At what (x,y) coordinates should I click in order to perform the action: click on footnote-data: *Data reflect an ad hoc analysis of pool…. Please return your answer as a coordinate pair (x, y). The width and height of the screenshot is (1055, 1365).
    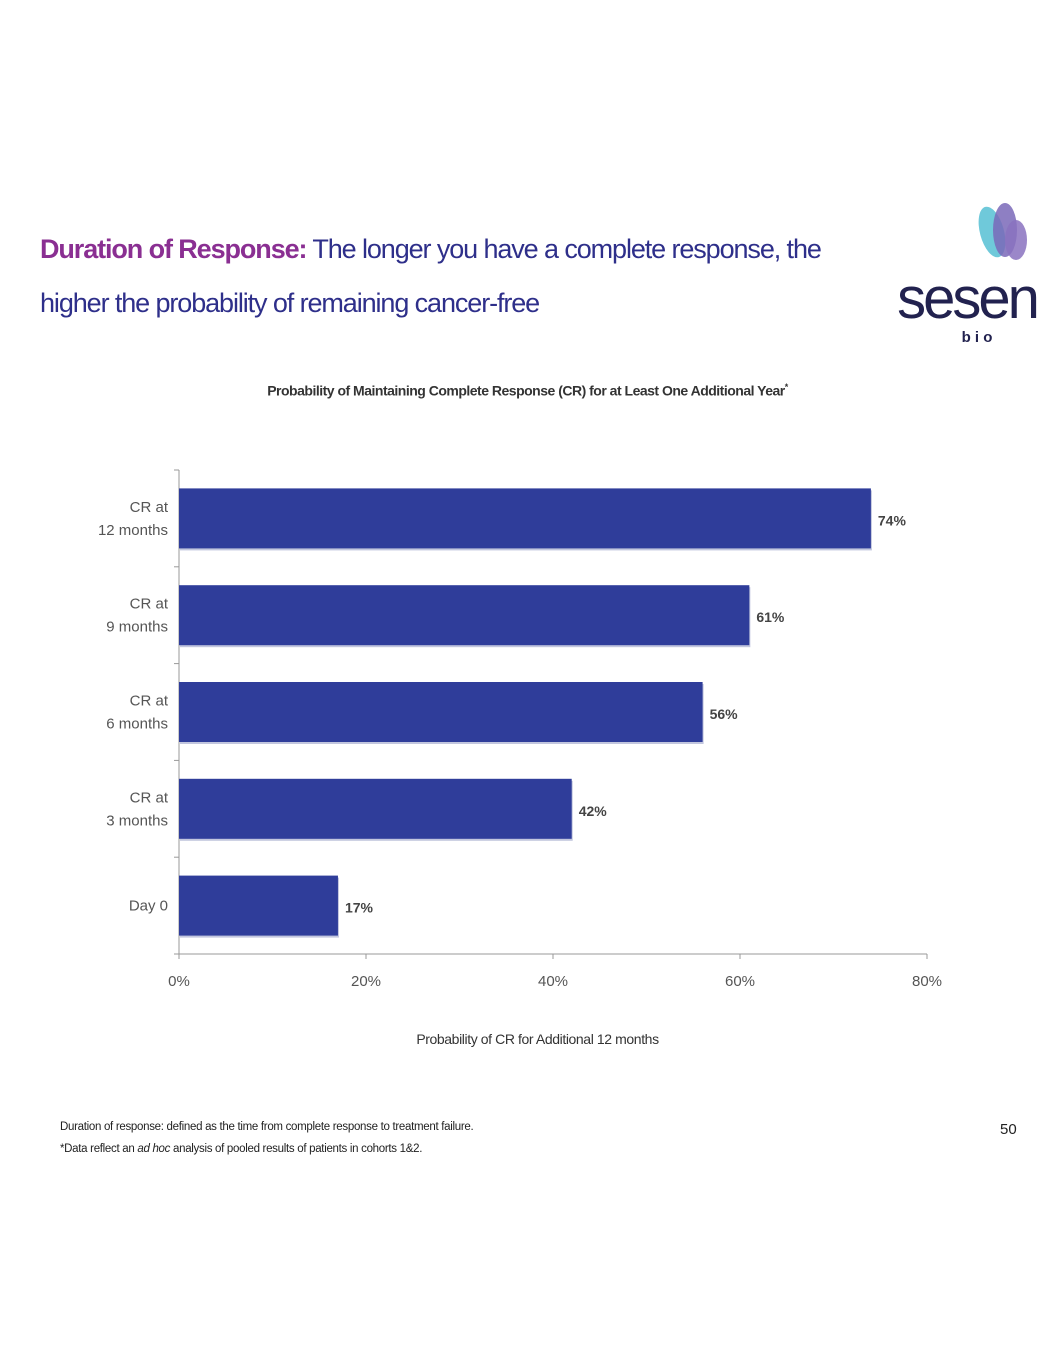
    Looking at the image, I should click on (241, 1149).